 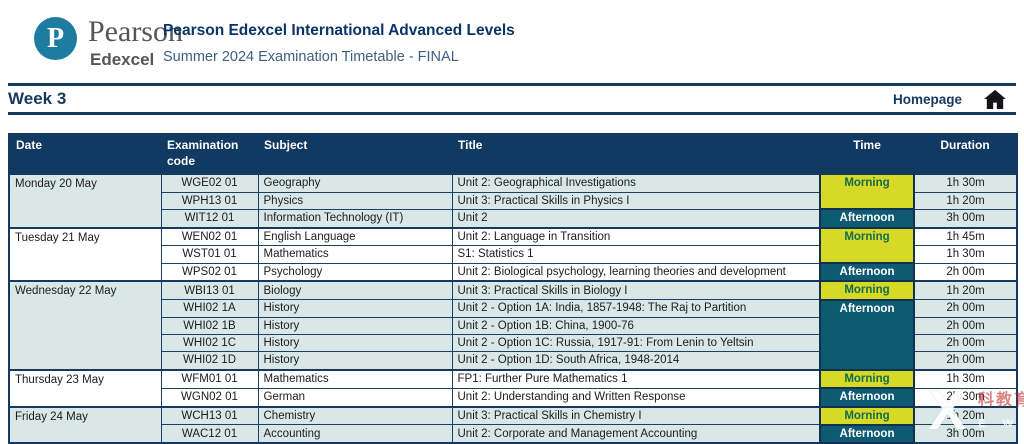 I want to click on col-header-exam-code: Examination code, so click(x=209, y=154).